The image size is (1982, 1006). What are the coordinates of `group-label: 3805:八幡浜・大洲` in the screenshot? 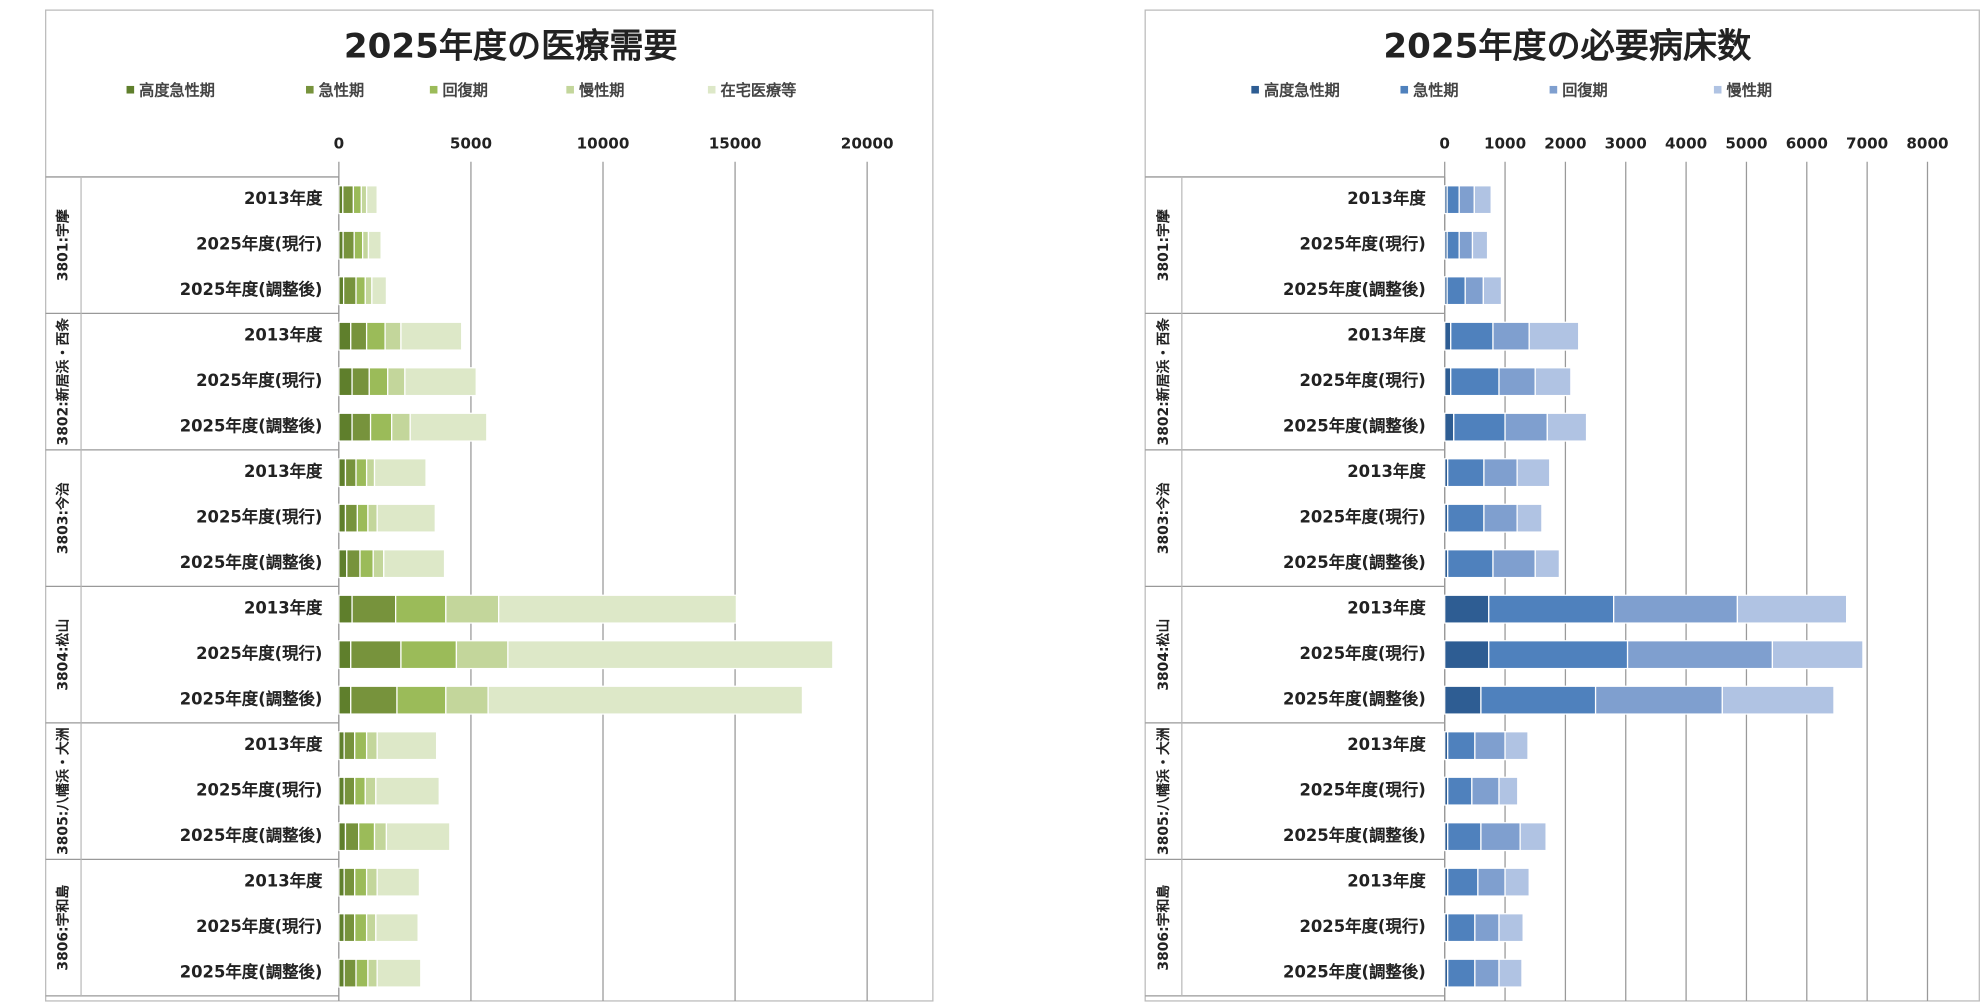 It's located at (62, 791).